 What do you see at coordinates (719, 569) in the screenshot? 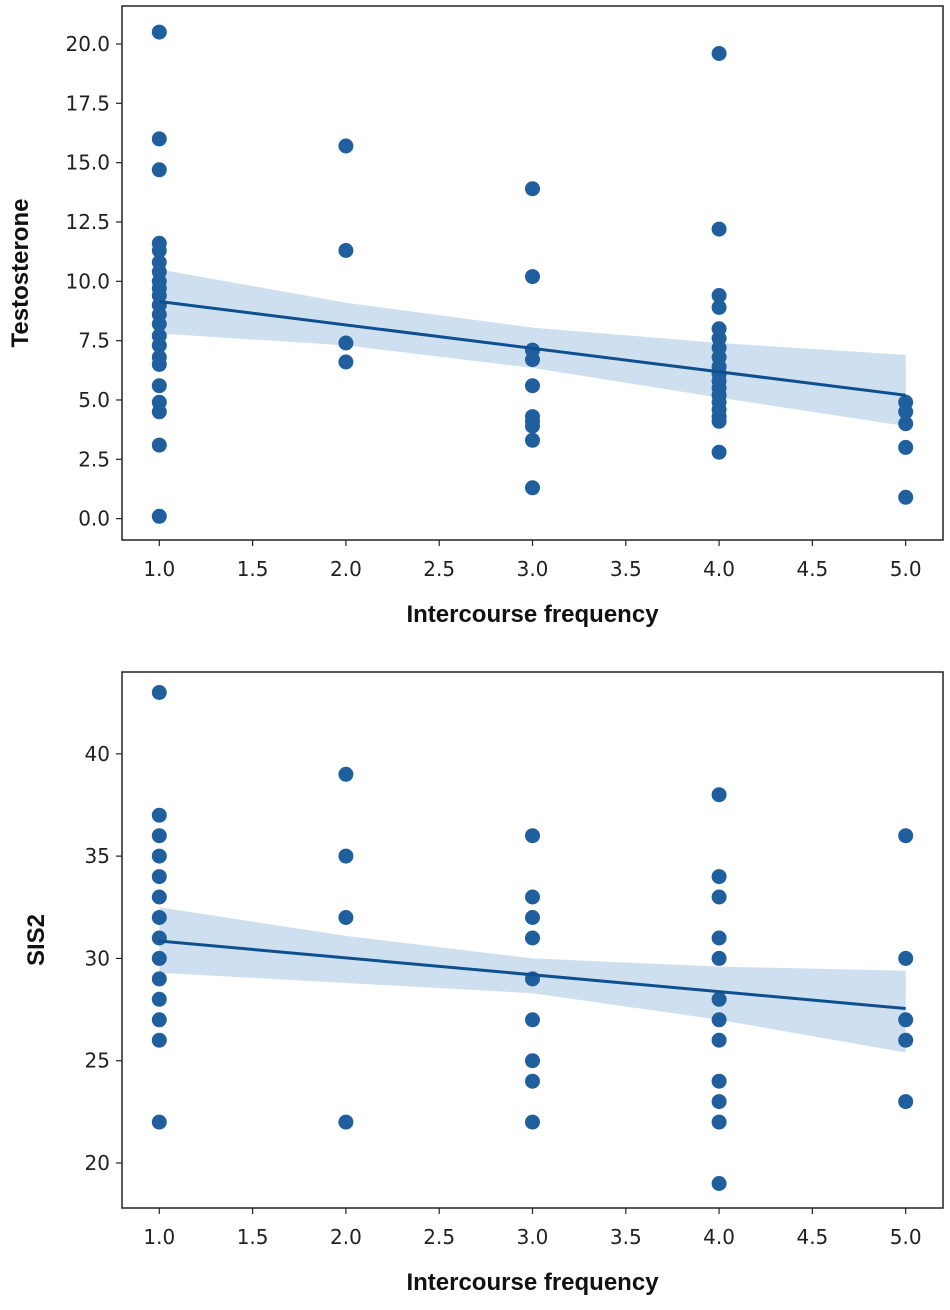
I see `testosterone-x-tick-label: 4.0` at bounding box center [719, 569].